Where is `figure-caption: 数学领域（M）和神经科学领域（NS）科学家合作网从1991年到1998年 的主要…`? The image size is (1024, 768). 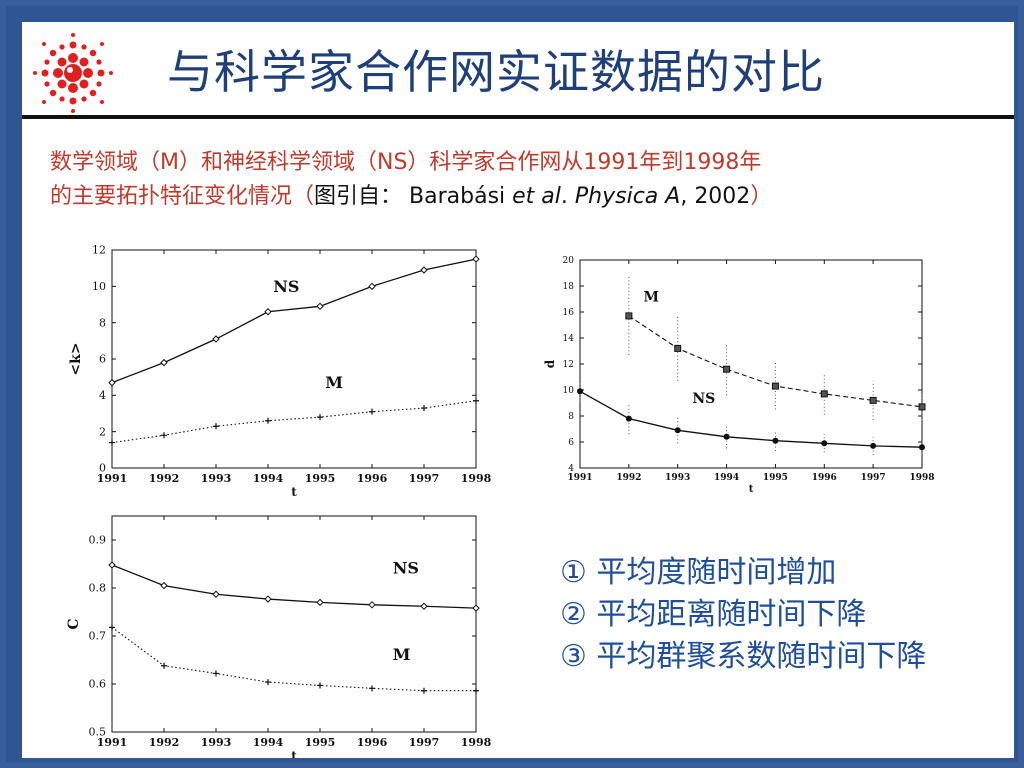 figure-caption: 数学领域（M）和神经科学领域（NS）科学家合作网从1991年到1998年 的主要… is located at coordinates (520, 180).